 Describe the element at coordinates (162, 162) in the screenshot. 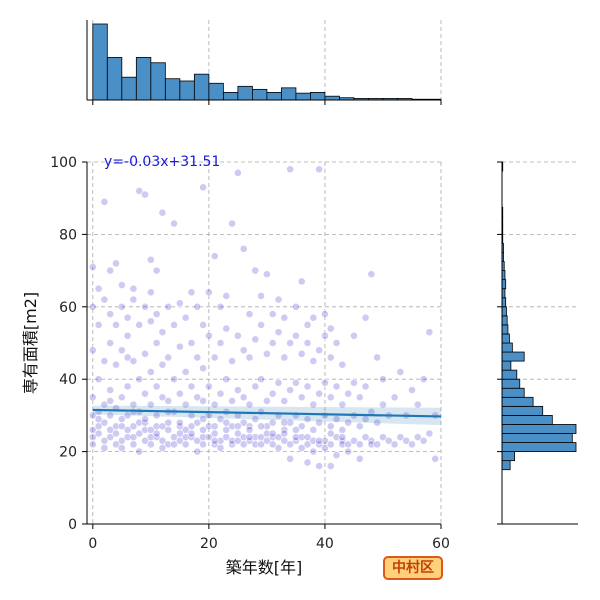

I see `regression-equation: y=-0.03x+31.51` at that location.